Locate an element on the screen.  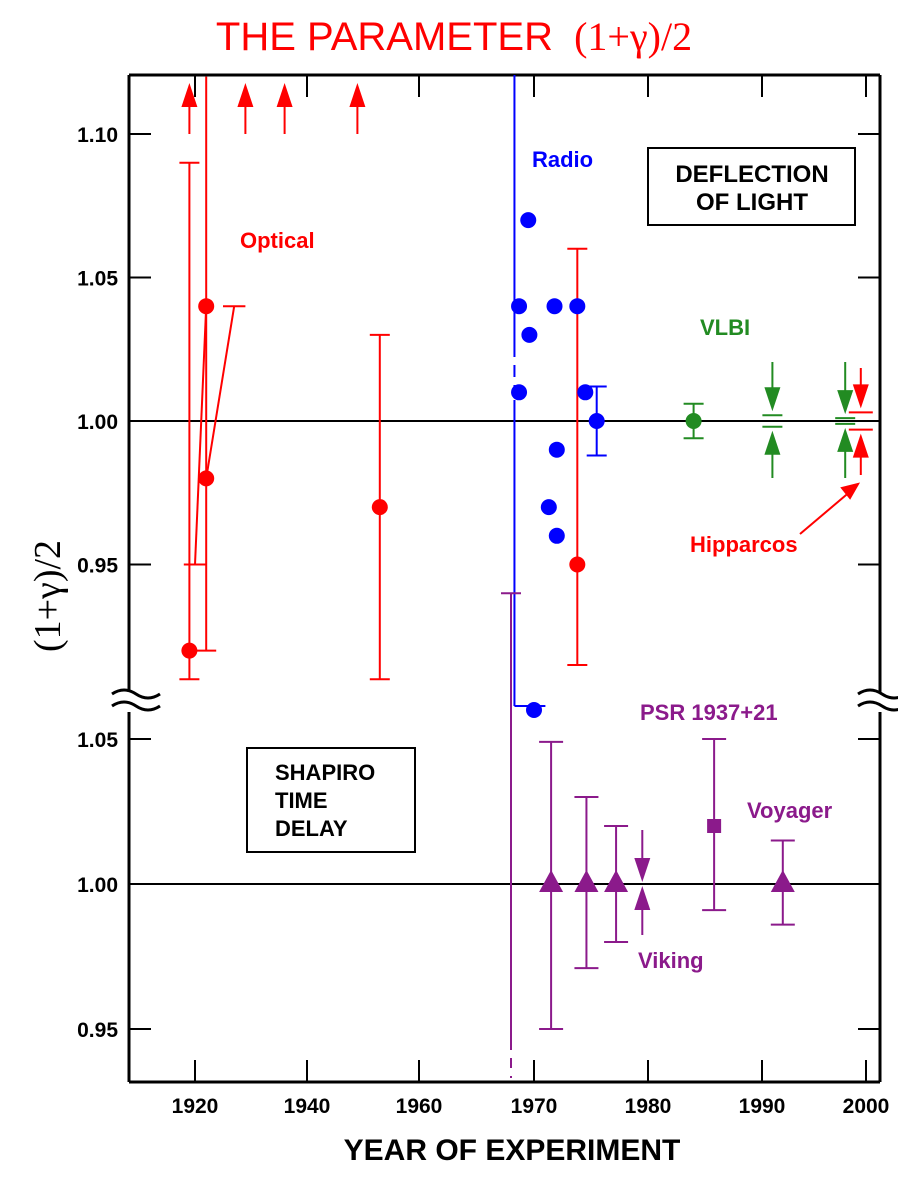
chart-title: THE PARAMETER (1+γ)/2 is located at coordinates (454, 36).